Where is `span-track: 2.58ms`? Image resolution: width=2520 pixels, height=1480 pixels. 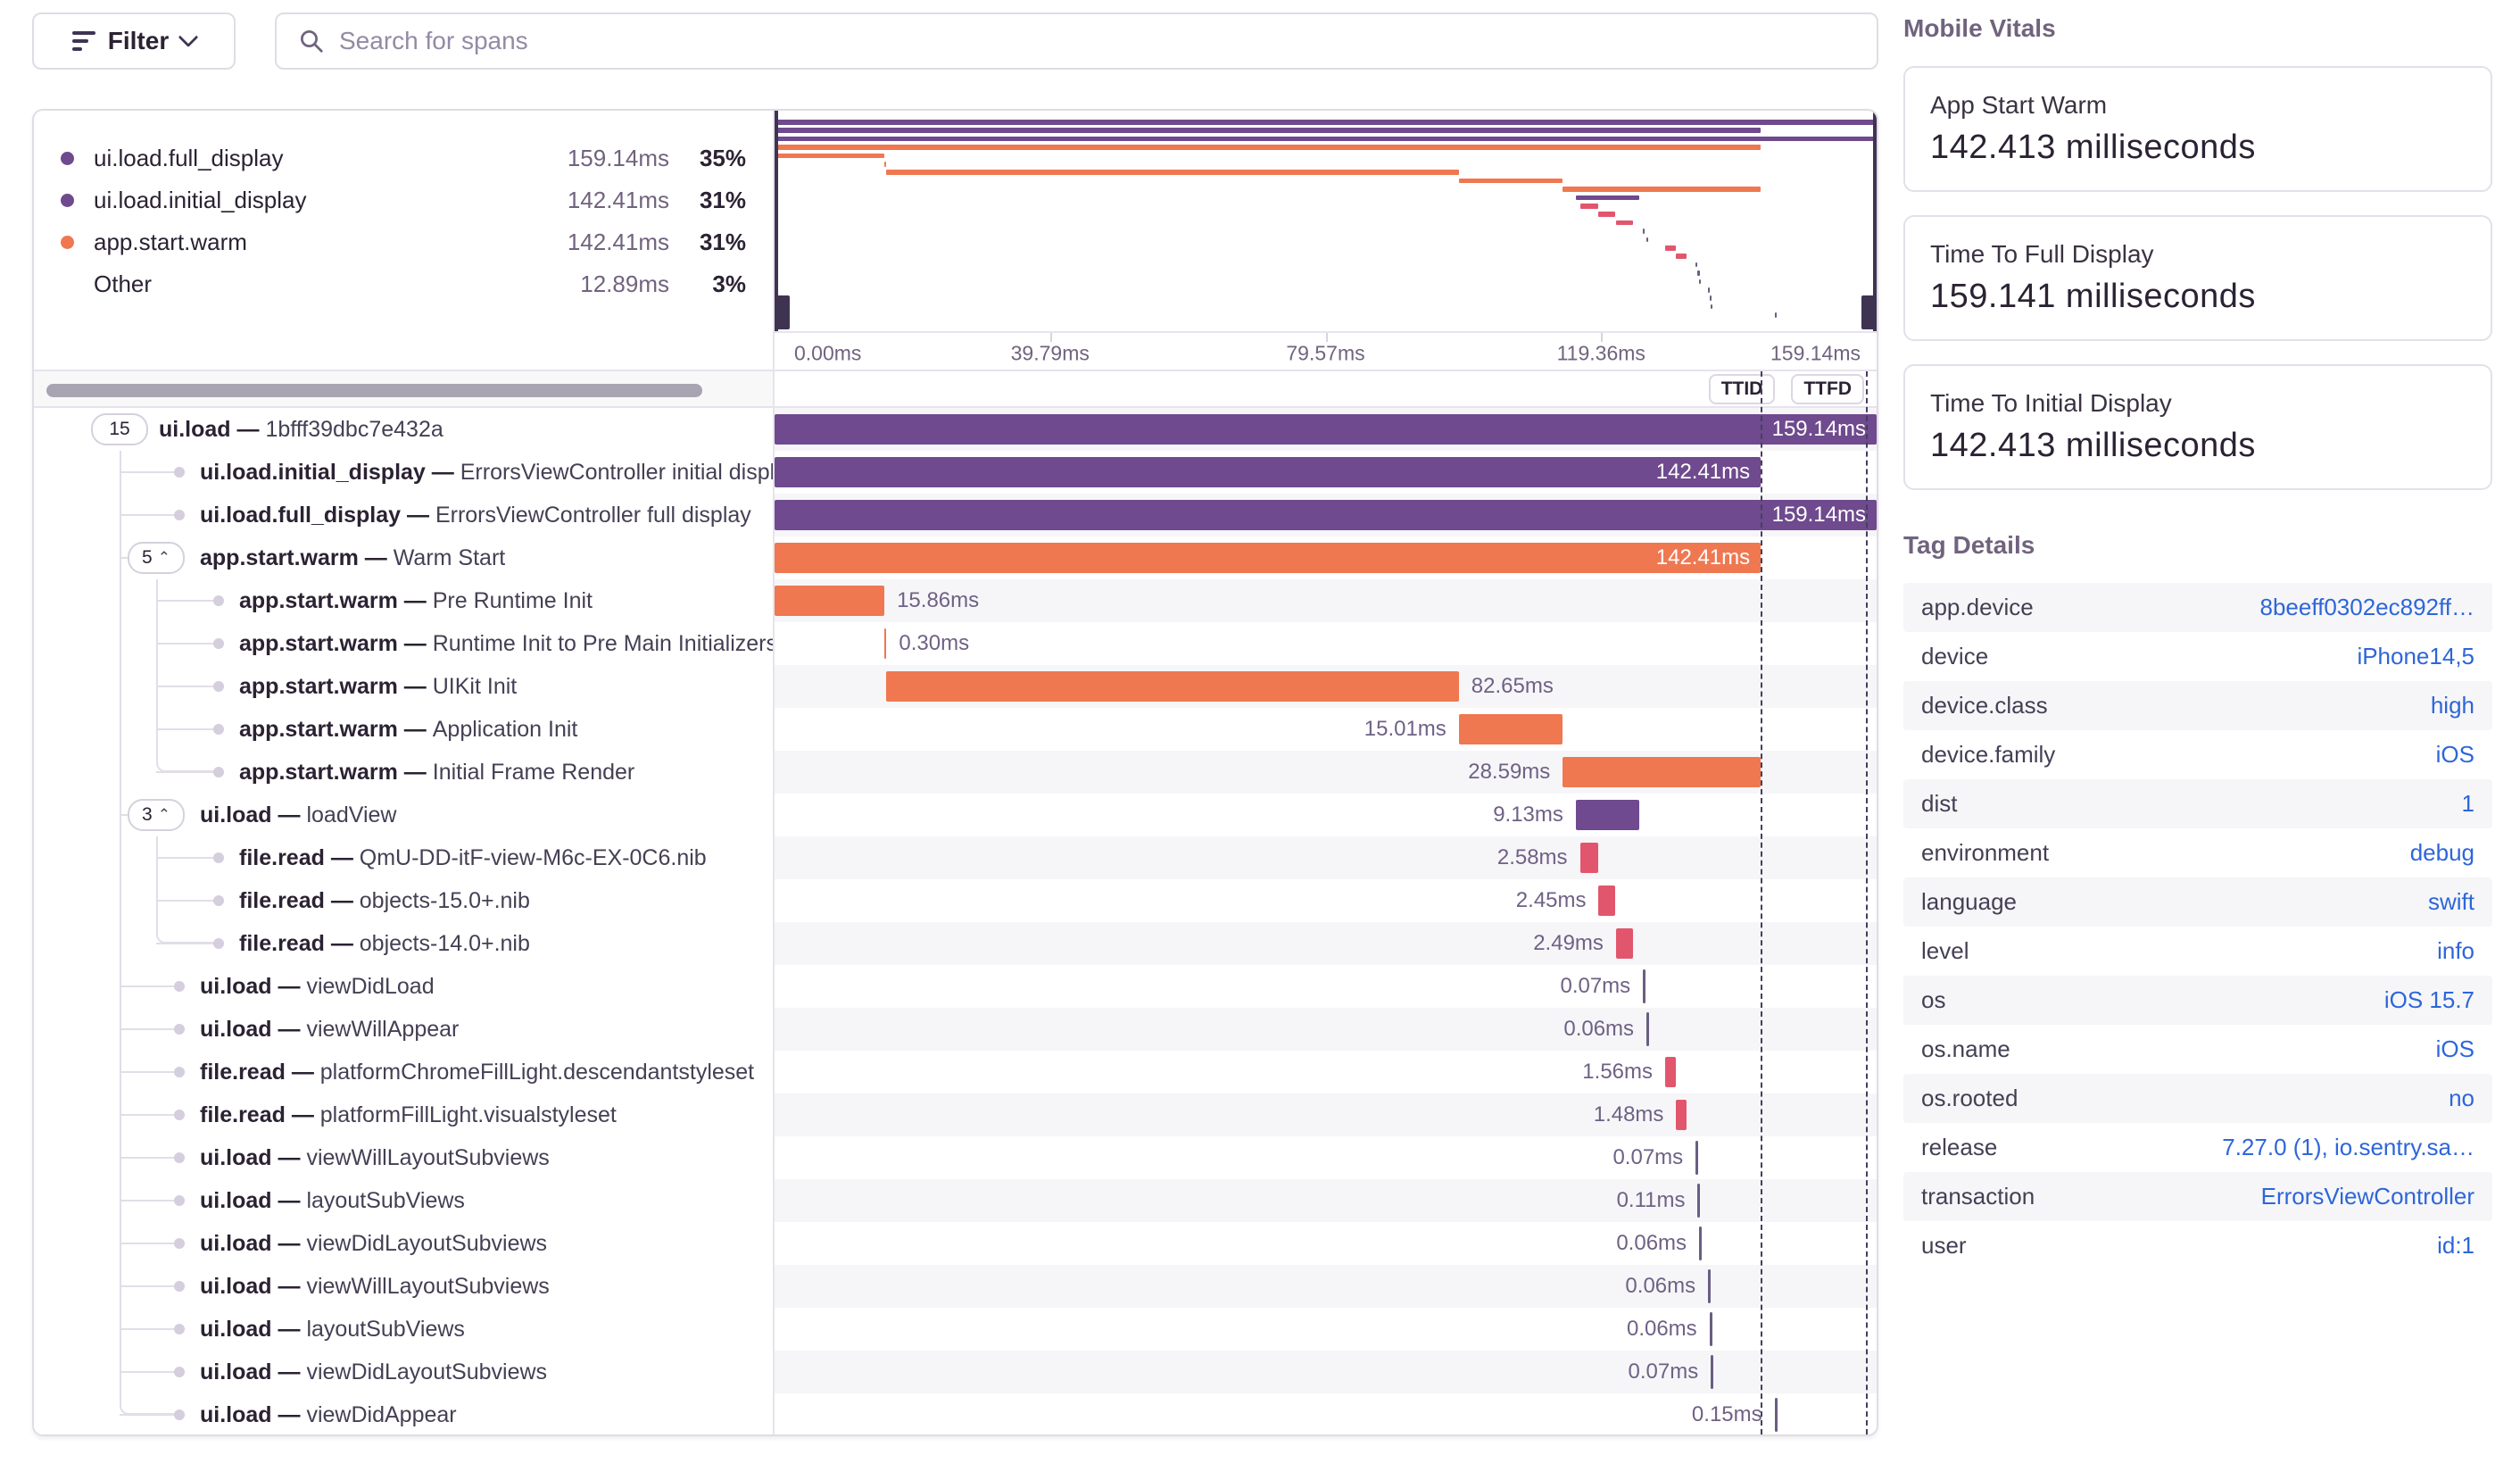 span-track: 2.58ms is located at coordinates (1326, 857).